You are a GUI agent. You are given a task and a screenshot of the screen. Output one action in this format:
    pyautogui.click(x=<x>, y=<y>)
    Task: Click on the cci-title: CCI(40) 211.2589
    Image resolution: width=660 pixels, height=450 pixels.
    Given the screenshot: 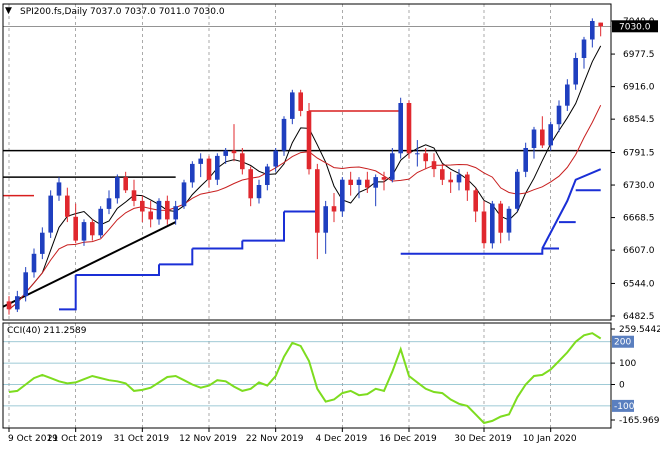 What is the action you would take?
    pyautogui.click(x=47, y=331)
    